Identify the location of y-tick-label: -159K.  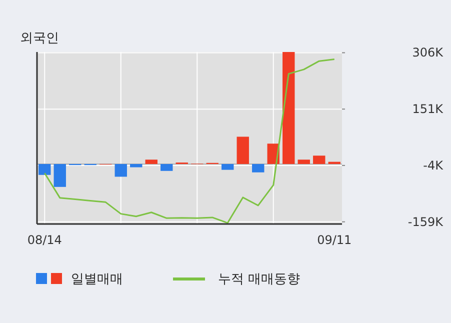
(426, 221).